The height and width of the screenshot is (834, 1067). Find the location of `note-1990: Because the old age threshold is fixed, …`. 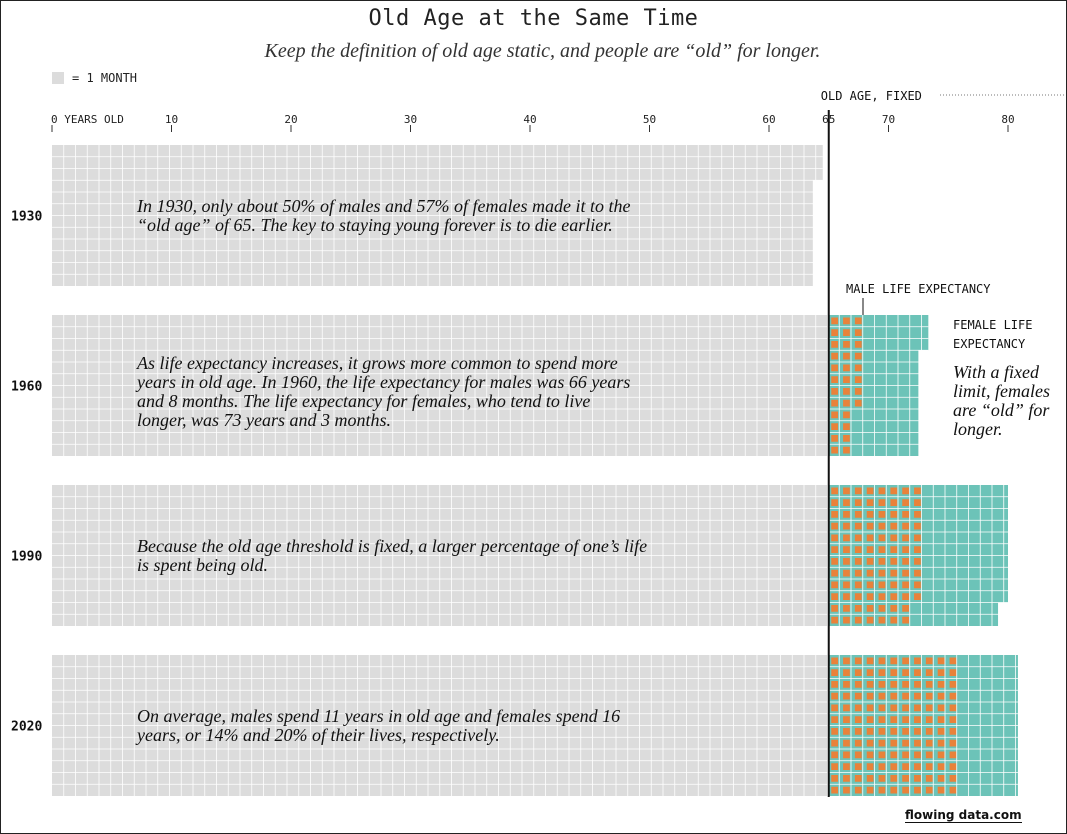

note-1990: Because the old age threshold is fixed, … is located at coordinates (392, 556).